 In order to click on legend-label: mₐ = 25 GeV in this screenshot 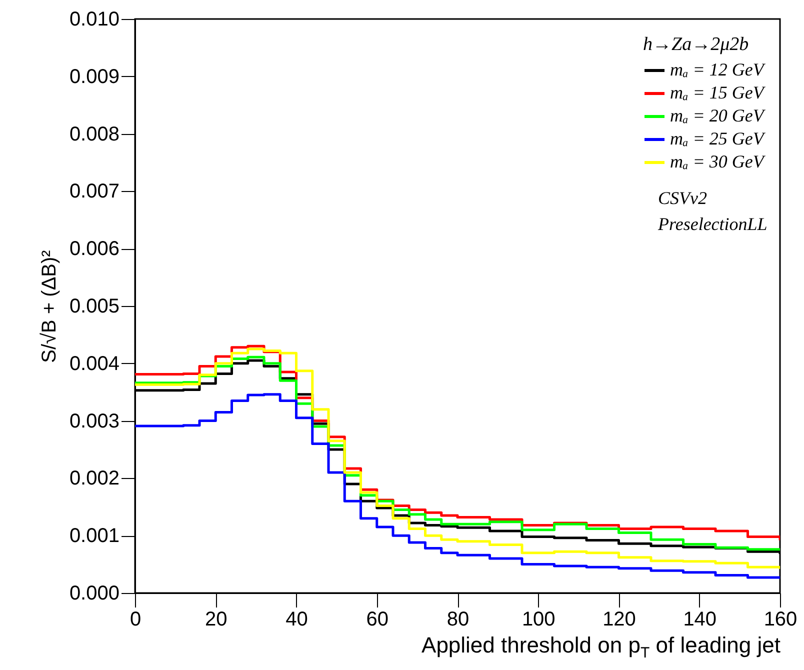, I will do `click(718, 138)`.